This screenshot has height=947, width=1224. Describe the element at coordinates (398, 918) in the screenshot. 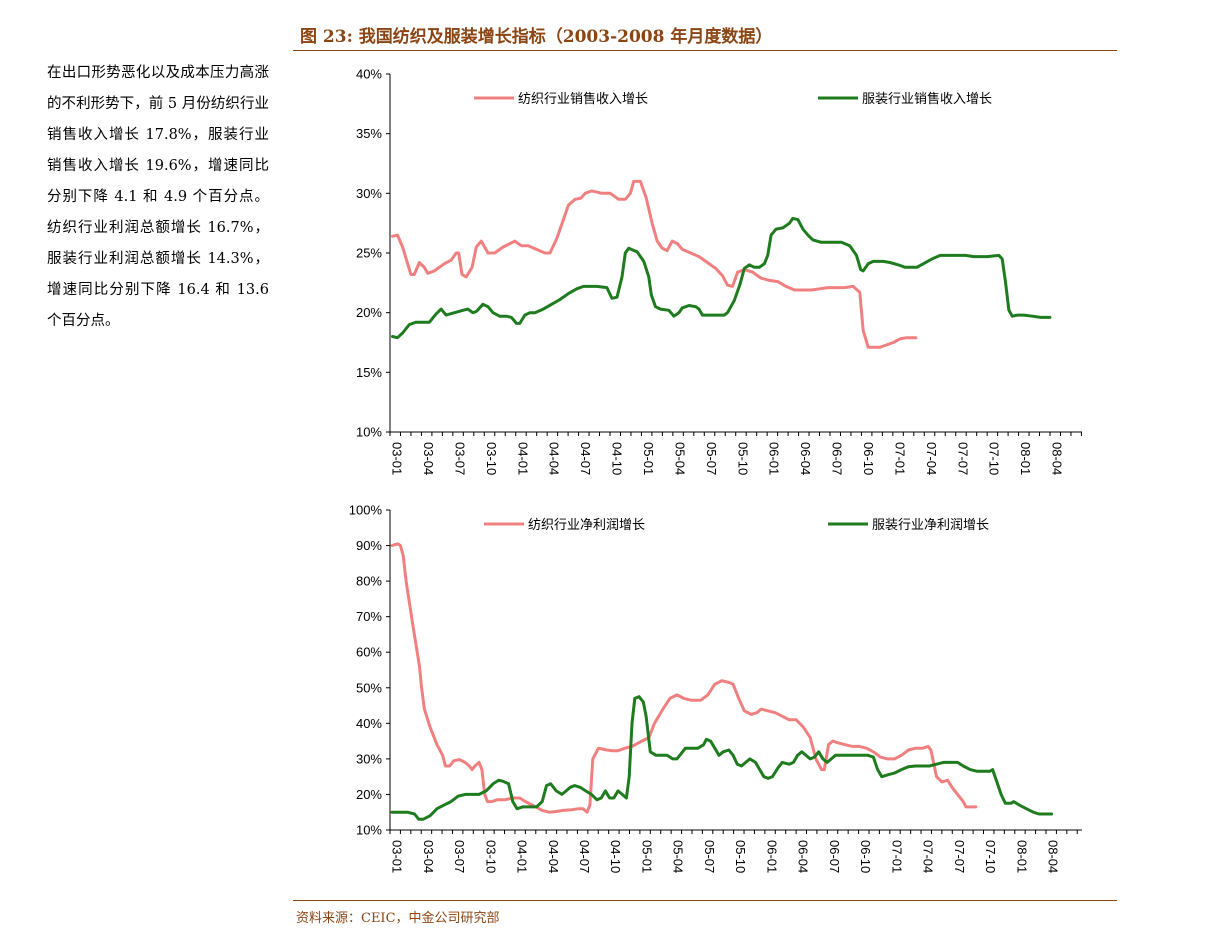

I see `source-note: 资料来源：CEIC，中金公司研究部` at that location.